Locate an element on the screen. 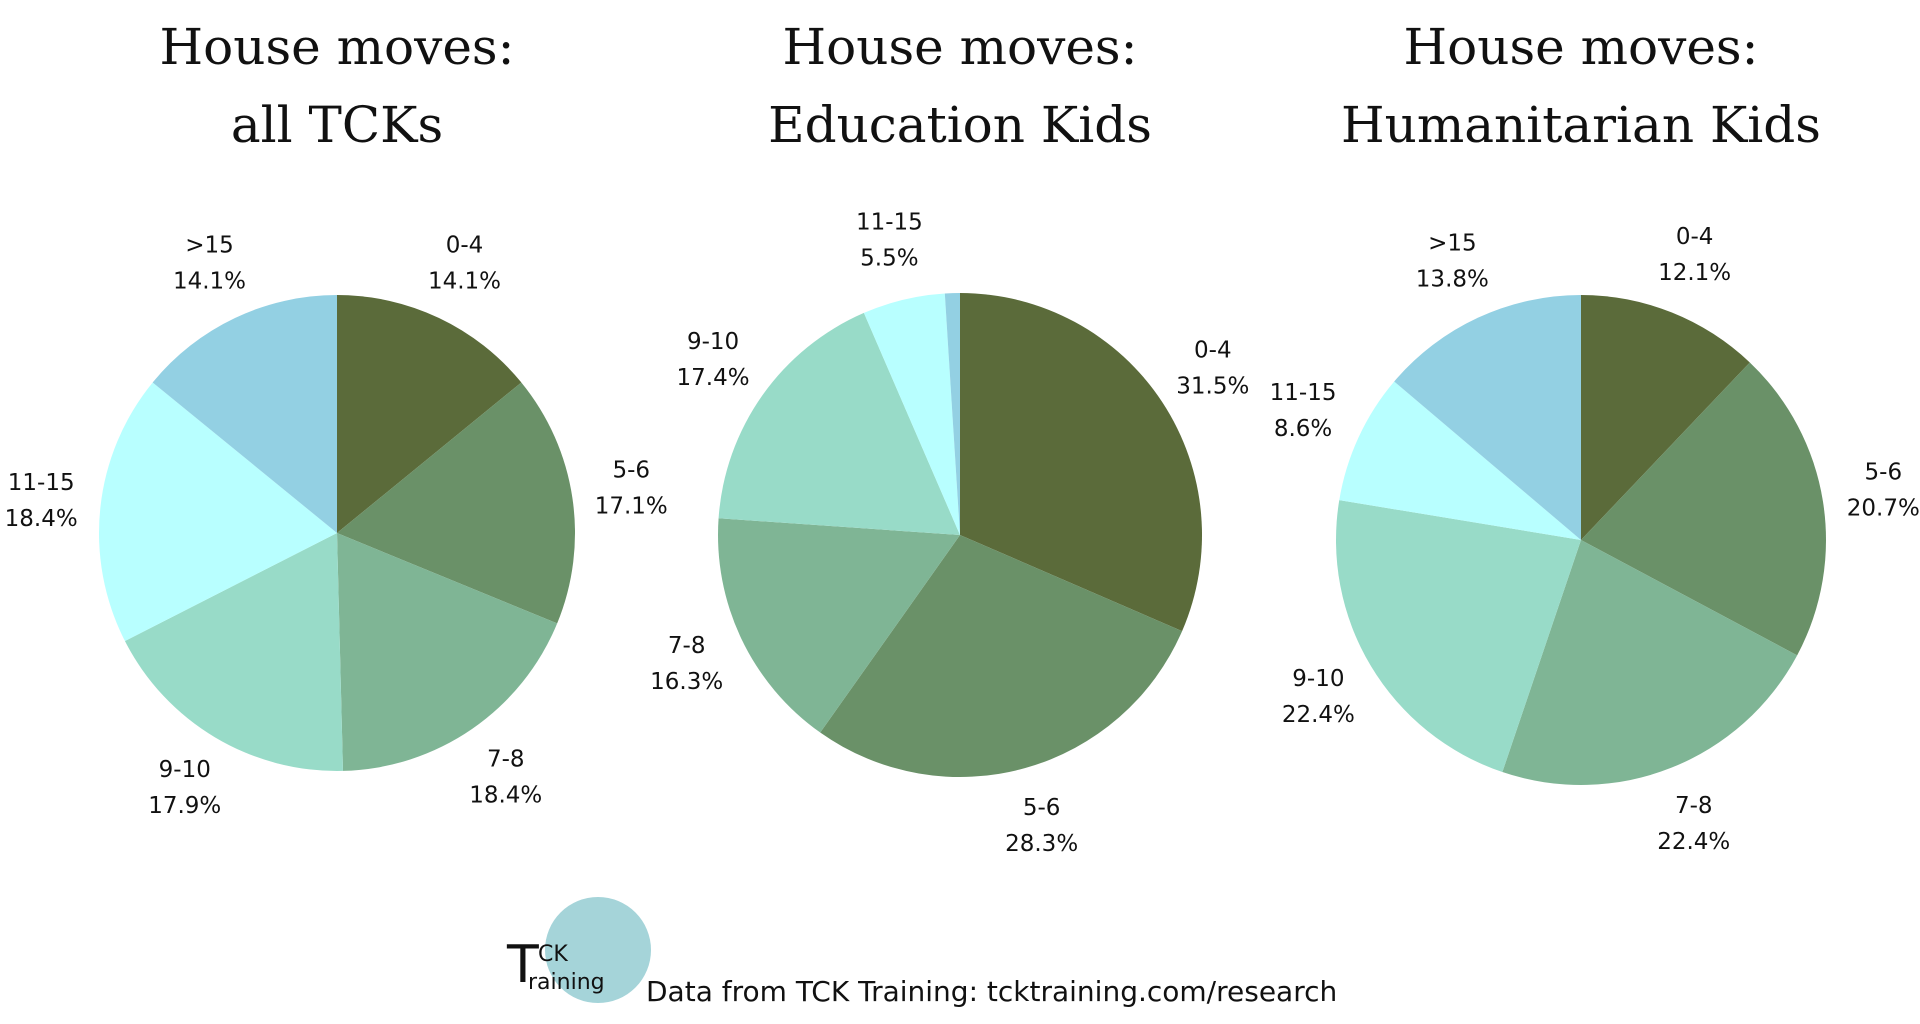  logo-bottom: raining is located at coordinates (566, 982).